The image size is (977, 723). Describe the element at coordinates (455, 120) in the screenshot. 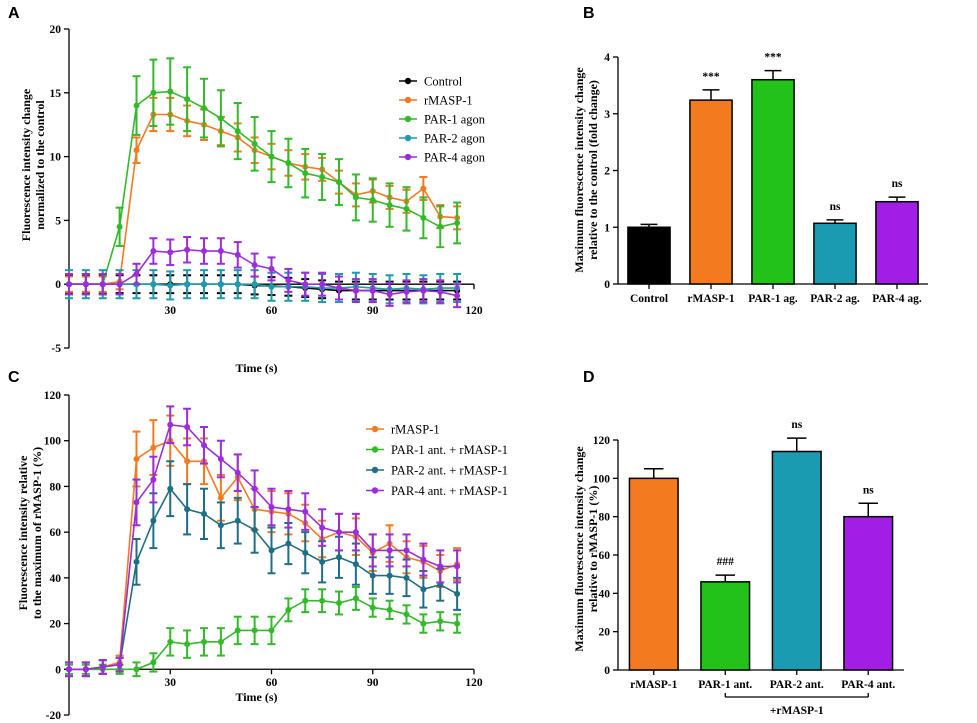

I see `panel-a-legend-label: PAR-1 agon` at that location.